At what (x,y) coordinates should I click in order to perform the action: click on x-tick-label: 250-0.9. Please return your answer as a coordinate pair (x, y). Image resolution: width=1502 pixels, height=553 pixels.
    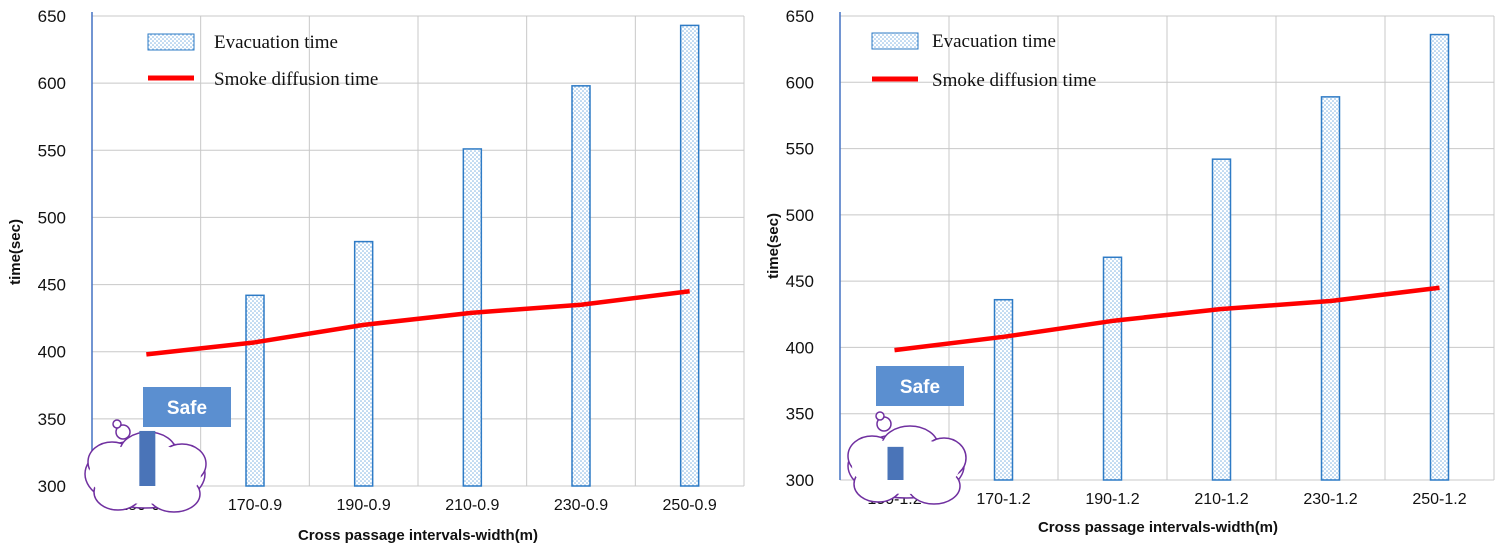
    Looking at the image, I should click on (690, 505).